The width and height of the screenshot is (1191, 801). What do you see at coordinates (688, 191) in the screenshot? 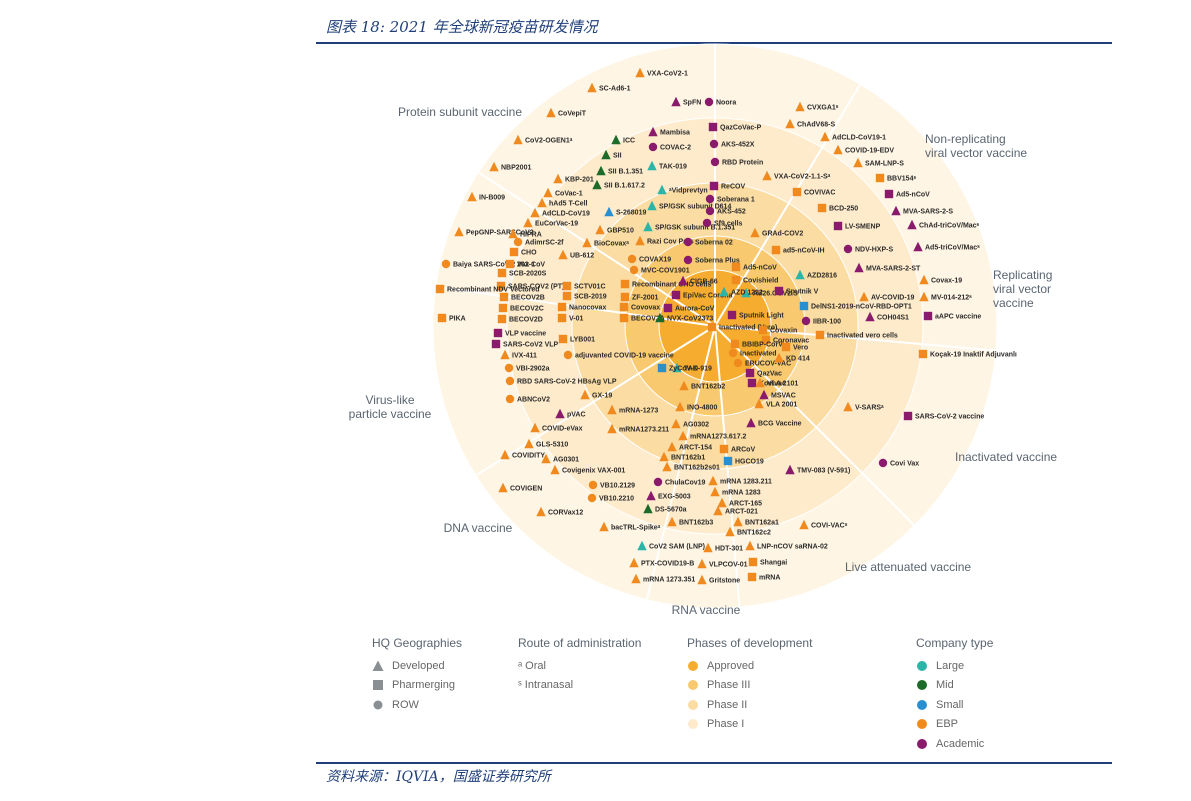
I see `vaccine-candidate-label: ᵃVidprevtyn` at bounding box center [688, 191].